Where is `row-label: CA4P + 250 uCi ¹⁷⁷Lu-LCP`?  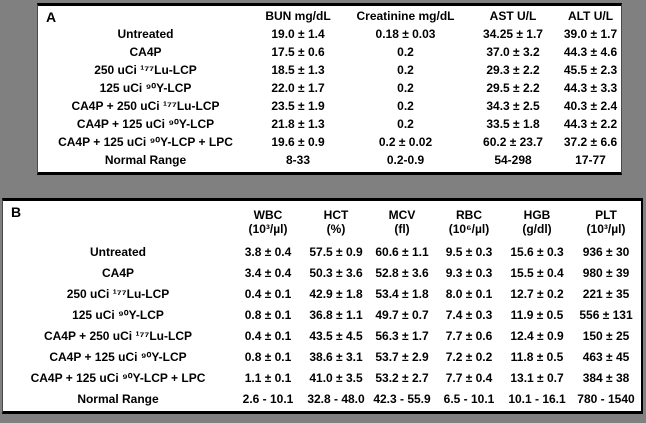
row-label: CA4P + 250 uCi ¹⁷⁷Lu-LCP is located at coordinates (145, 106).